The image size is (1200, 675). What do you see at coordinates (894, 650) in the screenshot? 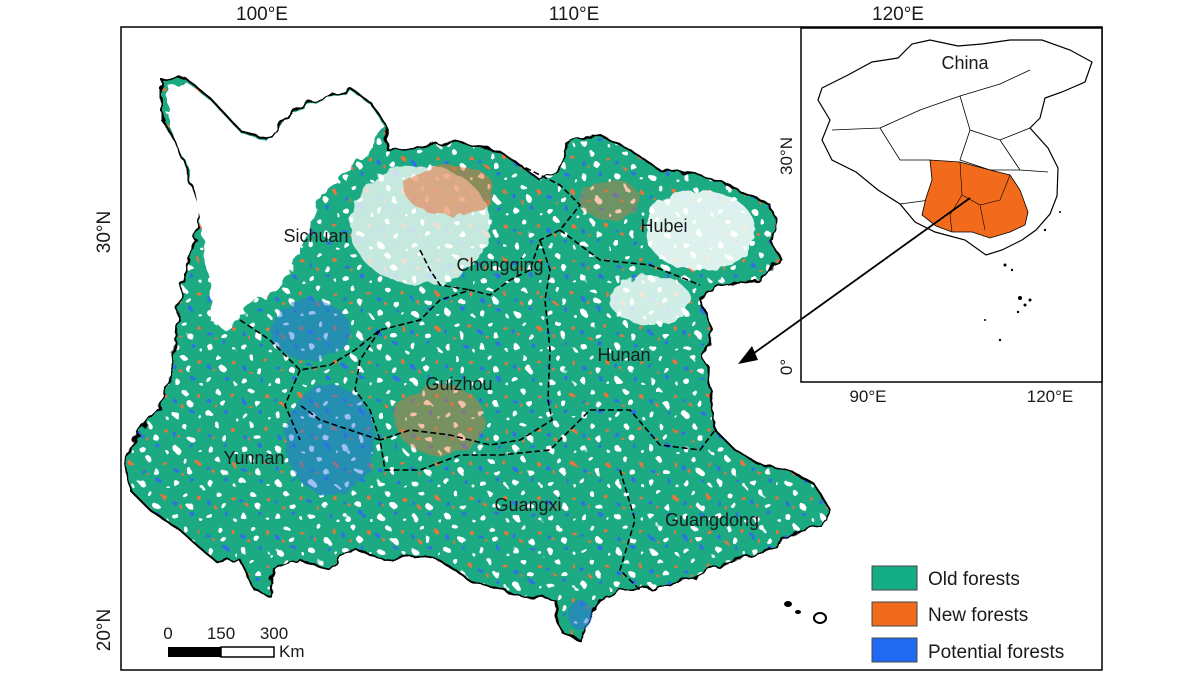
I see `legend-swatch-potential-forests` at bounding box center [894, 650].